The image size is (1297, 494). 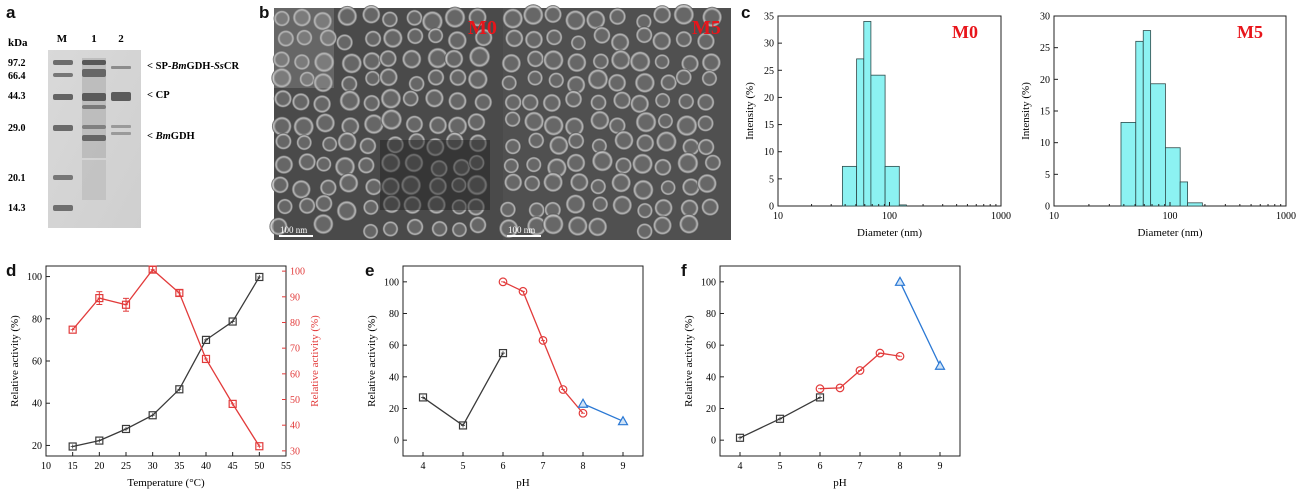 What do you see at coordinates (295, 451) in the screenshot?
I see `y-right-tick-label: 30` at bounding box center [295, 451].